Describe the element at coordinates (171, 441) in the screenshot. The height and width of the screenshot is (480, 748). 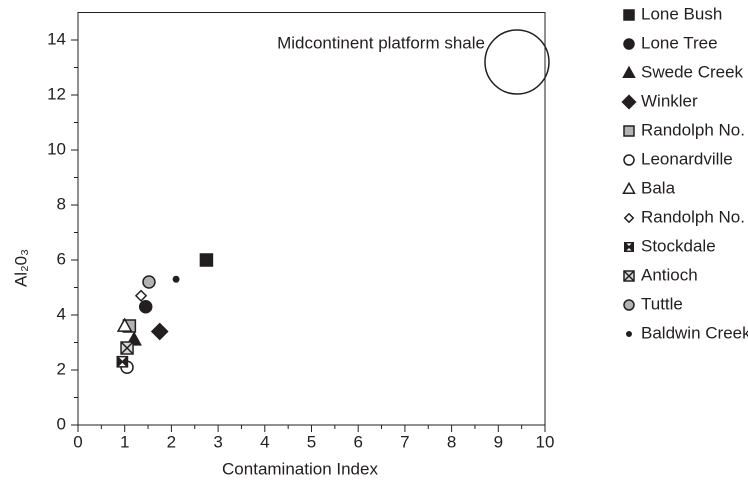
I see `x-tick-label: 2` at that location.